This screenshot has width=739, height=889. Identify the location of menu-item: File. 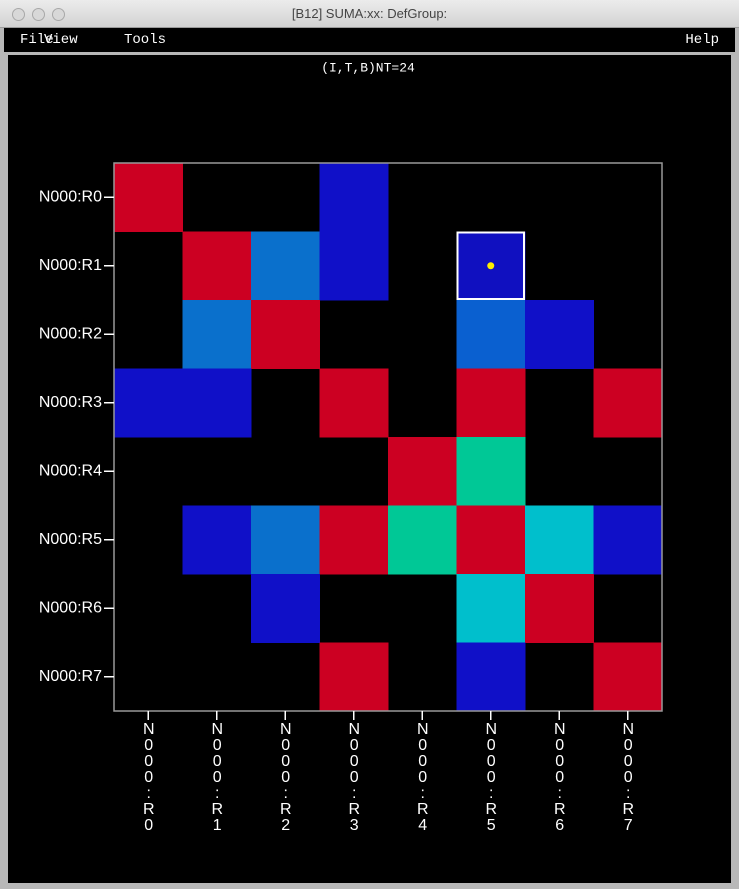
(37, 40).